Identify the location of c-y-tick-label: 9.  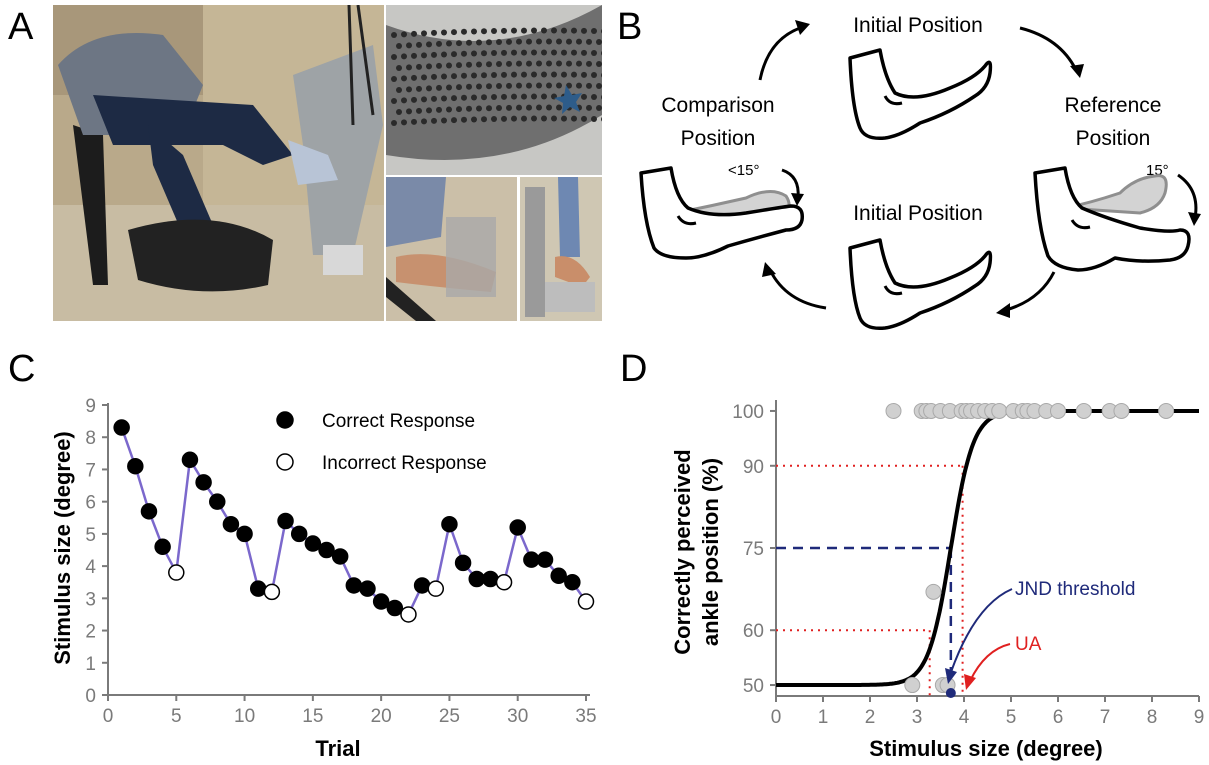
(90, 406).